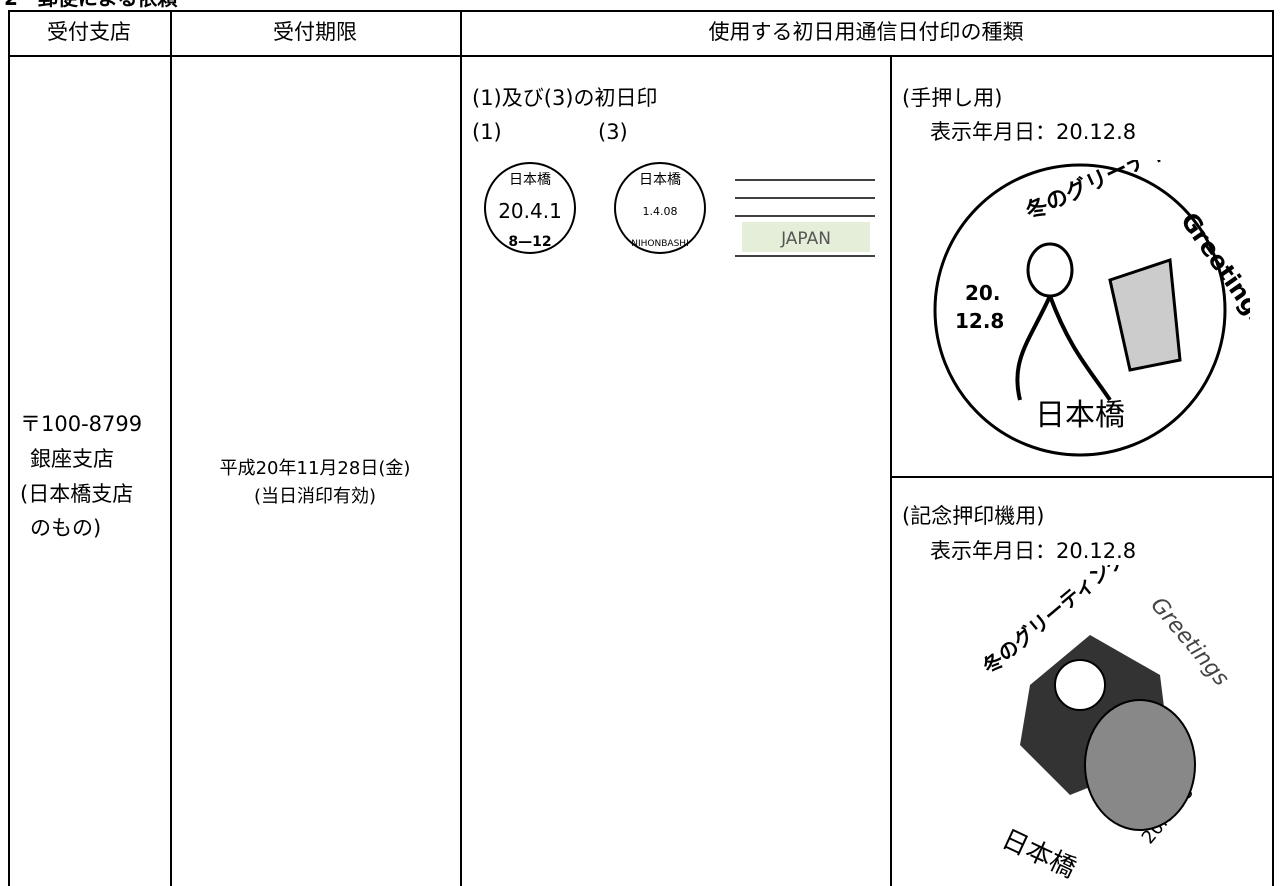 This screenshot has height=886, width=1284. I want to click on machine-stamp: 冬のグリーティング Greetings 日本橋 20.12.8, so click(1106, 724).